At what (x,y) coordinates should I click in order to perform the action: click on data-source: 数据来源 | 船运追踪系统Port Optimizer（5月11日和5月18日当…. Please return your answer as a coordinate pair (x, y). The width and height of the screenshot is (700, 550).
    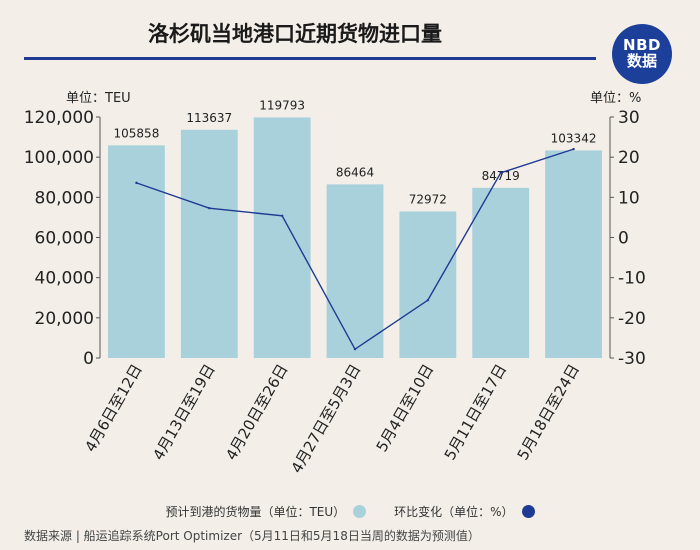
    Looking at the image, I should click on (252, 536).